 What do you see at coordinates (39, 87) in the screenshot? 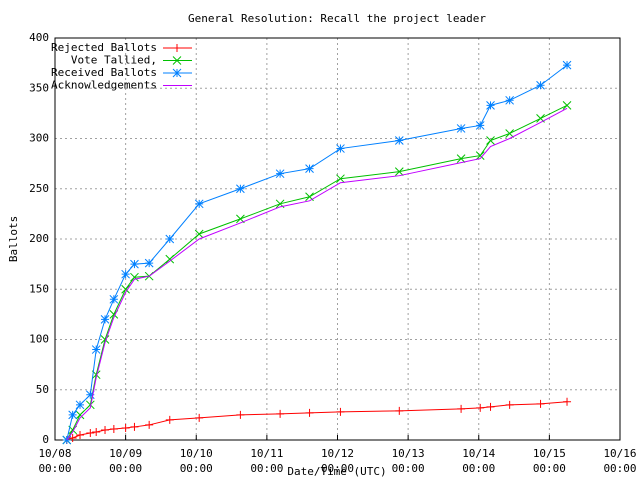
I see `y-tick-label: 350` at bounding box center [39, 87].